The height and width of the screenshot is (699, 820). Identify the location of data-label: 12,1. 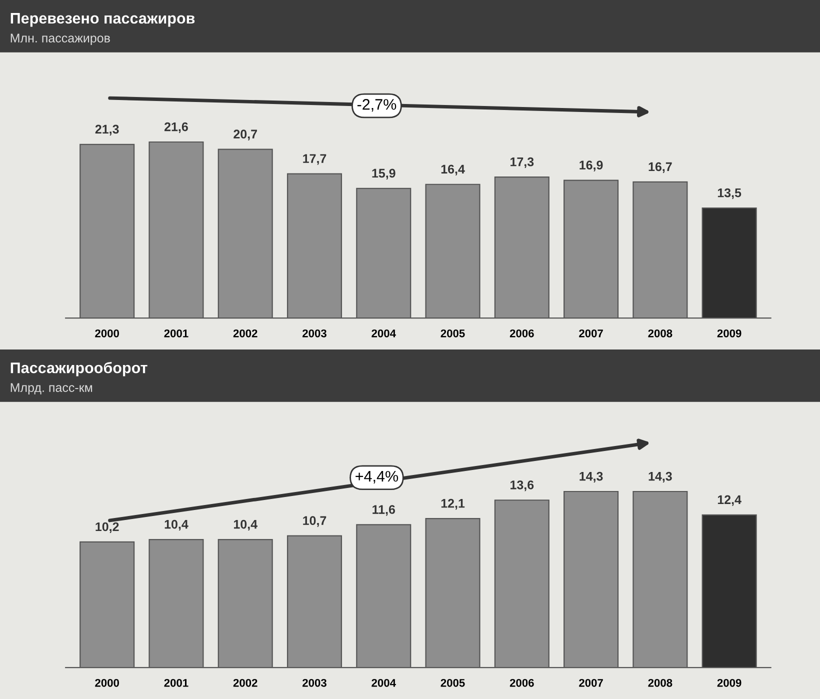
(453, 504).